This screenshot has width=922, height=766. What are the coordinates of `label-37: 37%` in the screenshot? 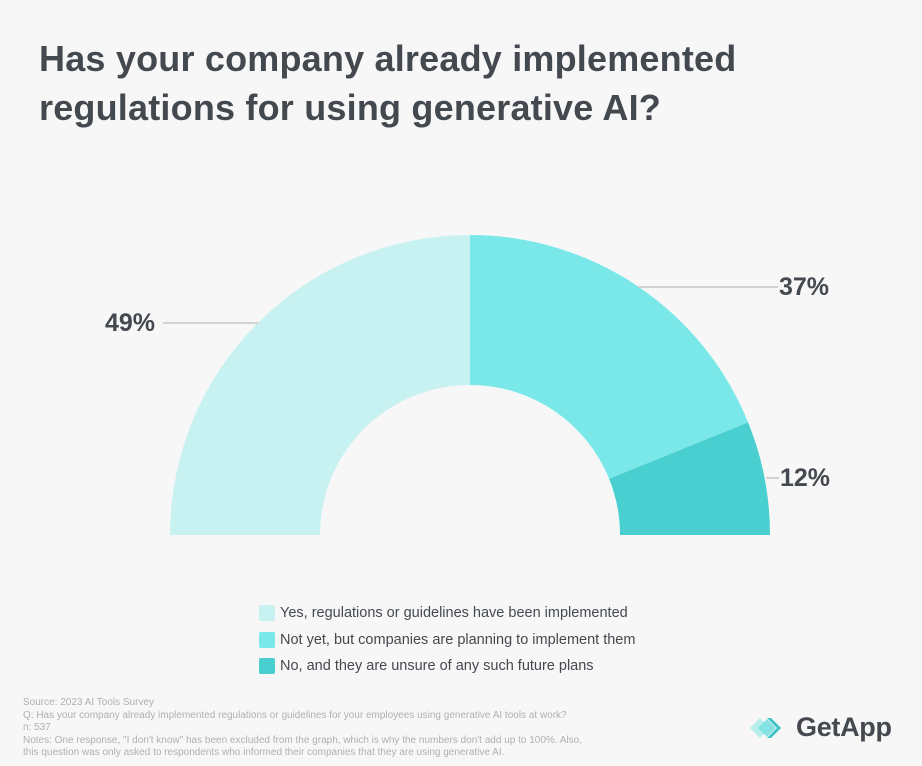 It's located at (804, 287).